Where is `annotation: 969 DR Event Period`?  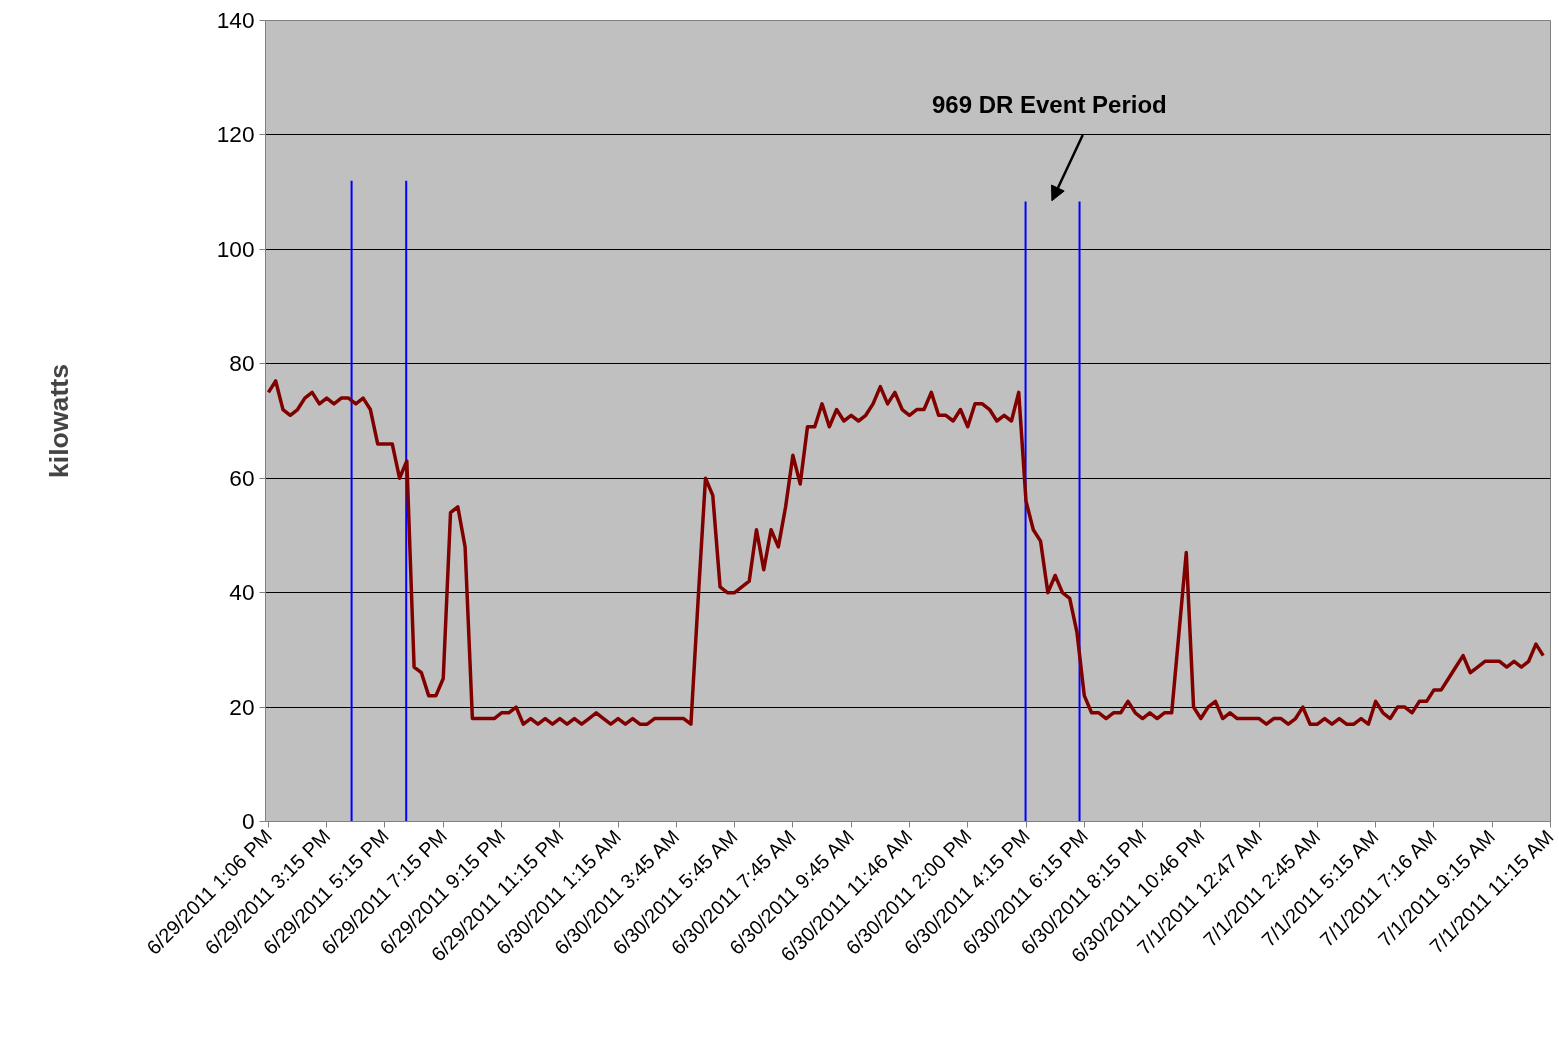 annotation: 969 DR Event Period is located at coordinates (1049, 105).